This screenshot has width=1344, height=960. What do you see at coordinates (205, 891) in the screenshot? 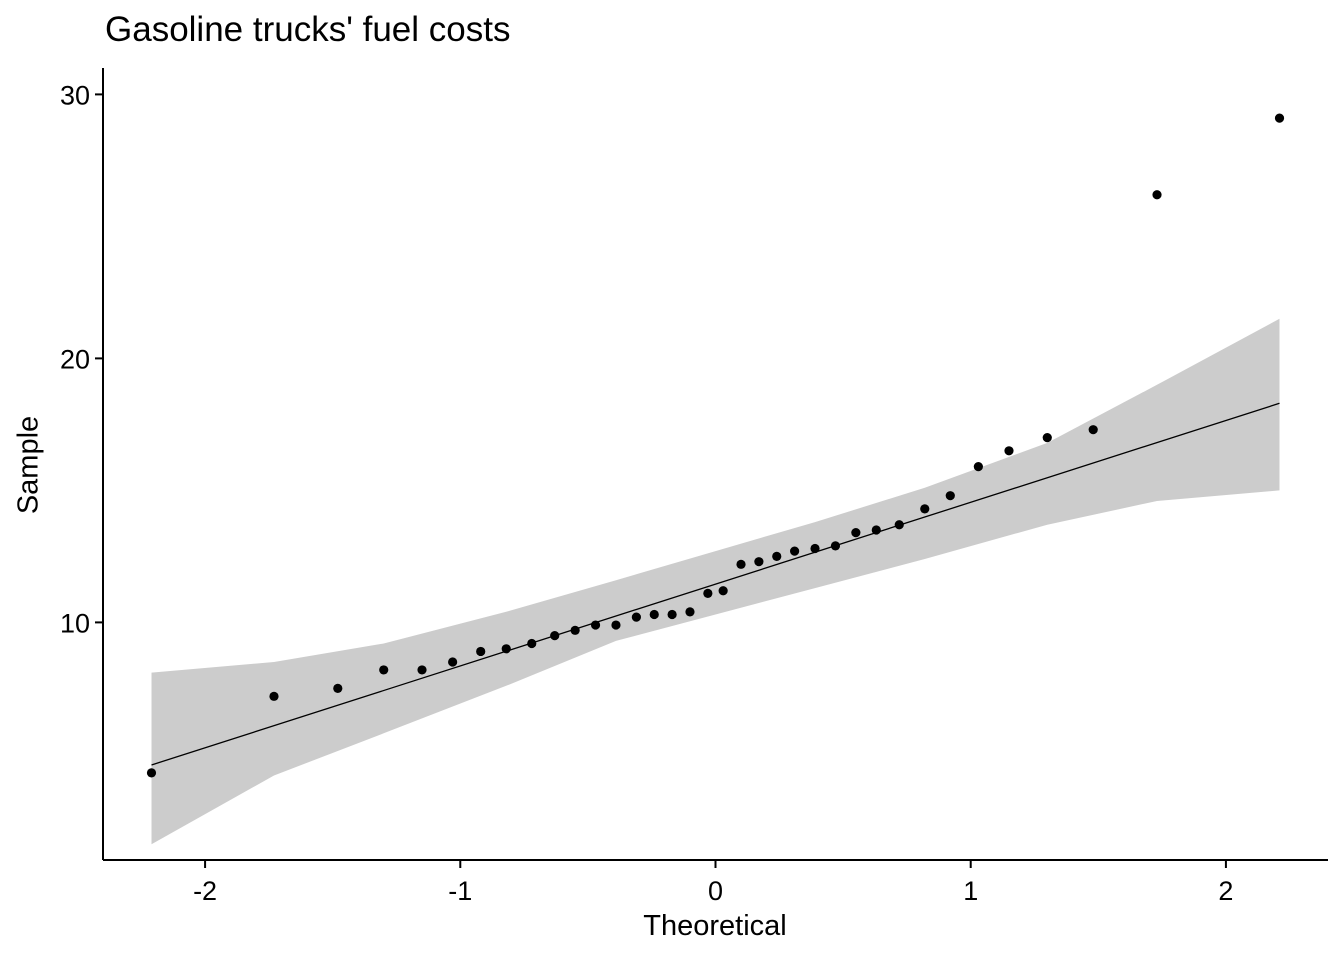
I see `x-tick-label: -2` at bounding box center [205, 891].